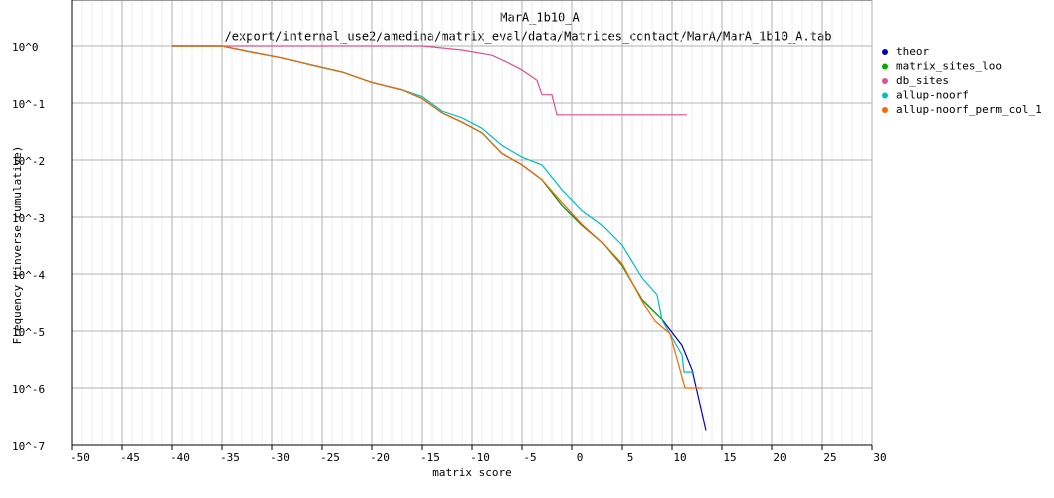  I want to click on x-tick-label: -5, so click(529, 457).